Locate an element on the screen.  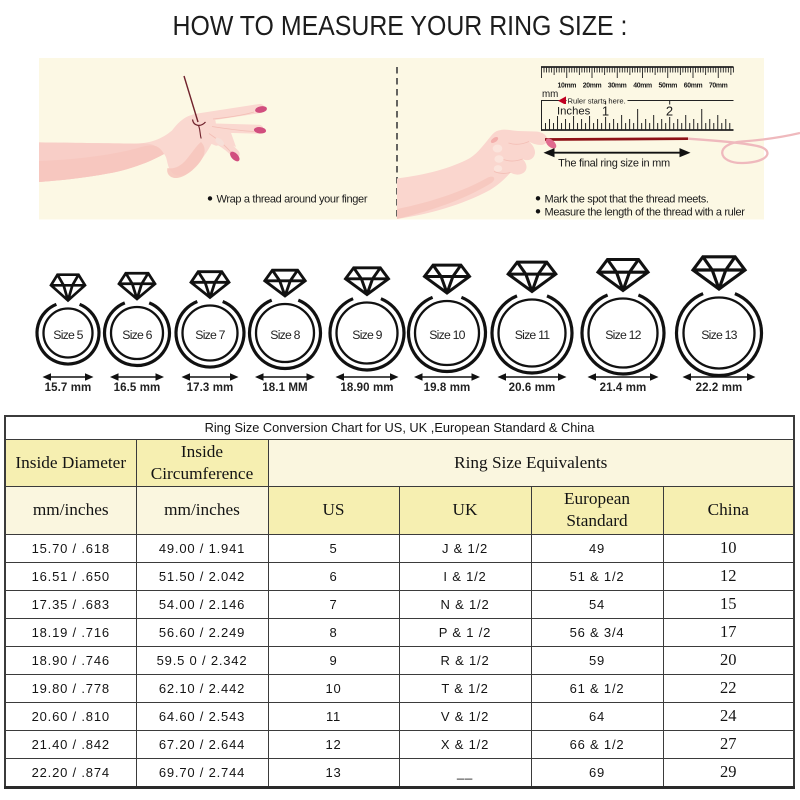
svg-text: Size 10 is located at coordinates (447, 335).